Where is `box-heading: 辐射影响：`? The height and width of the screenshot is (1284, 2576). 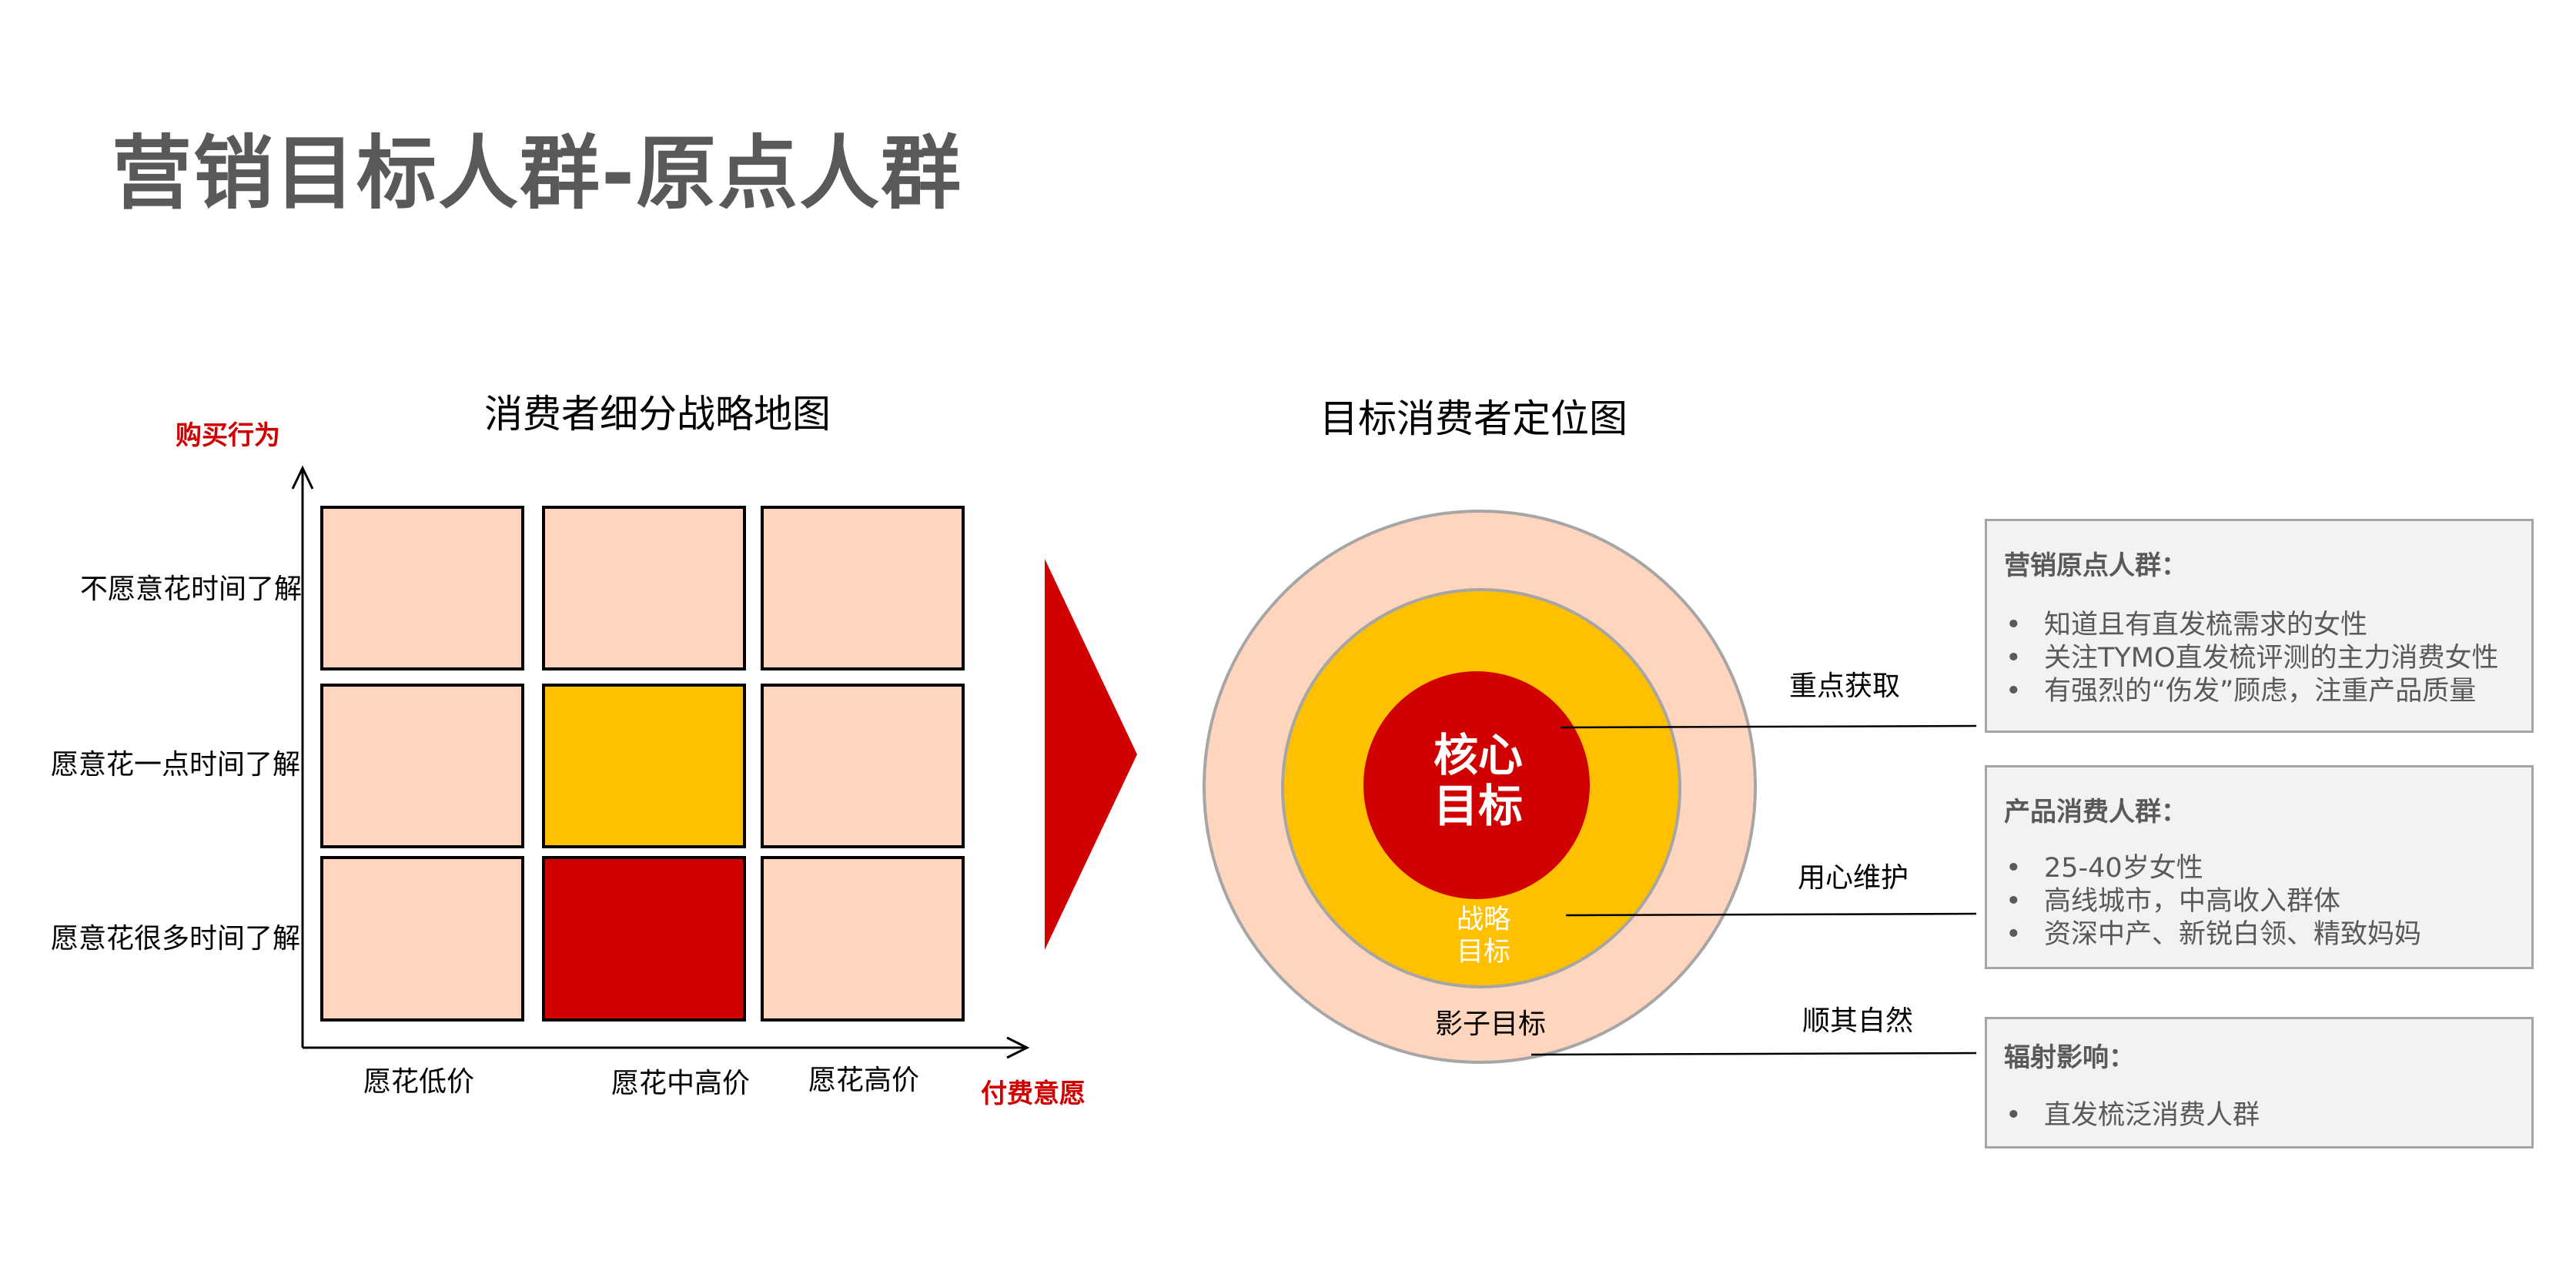
box-heading: 辐射影响： is located at coordinates (2069, 1057).